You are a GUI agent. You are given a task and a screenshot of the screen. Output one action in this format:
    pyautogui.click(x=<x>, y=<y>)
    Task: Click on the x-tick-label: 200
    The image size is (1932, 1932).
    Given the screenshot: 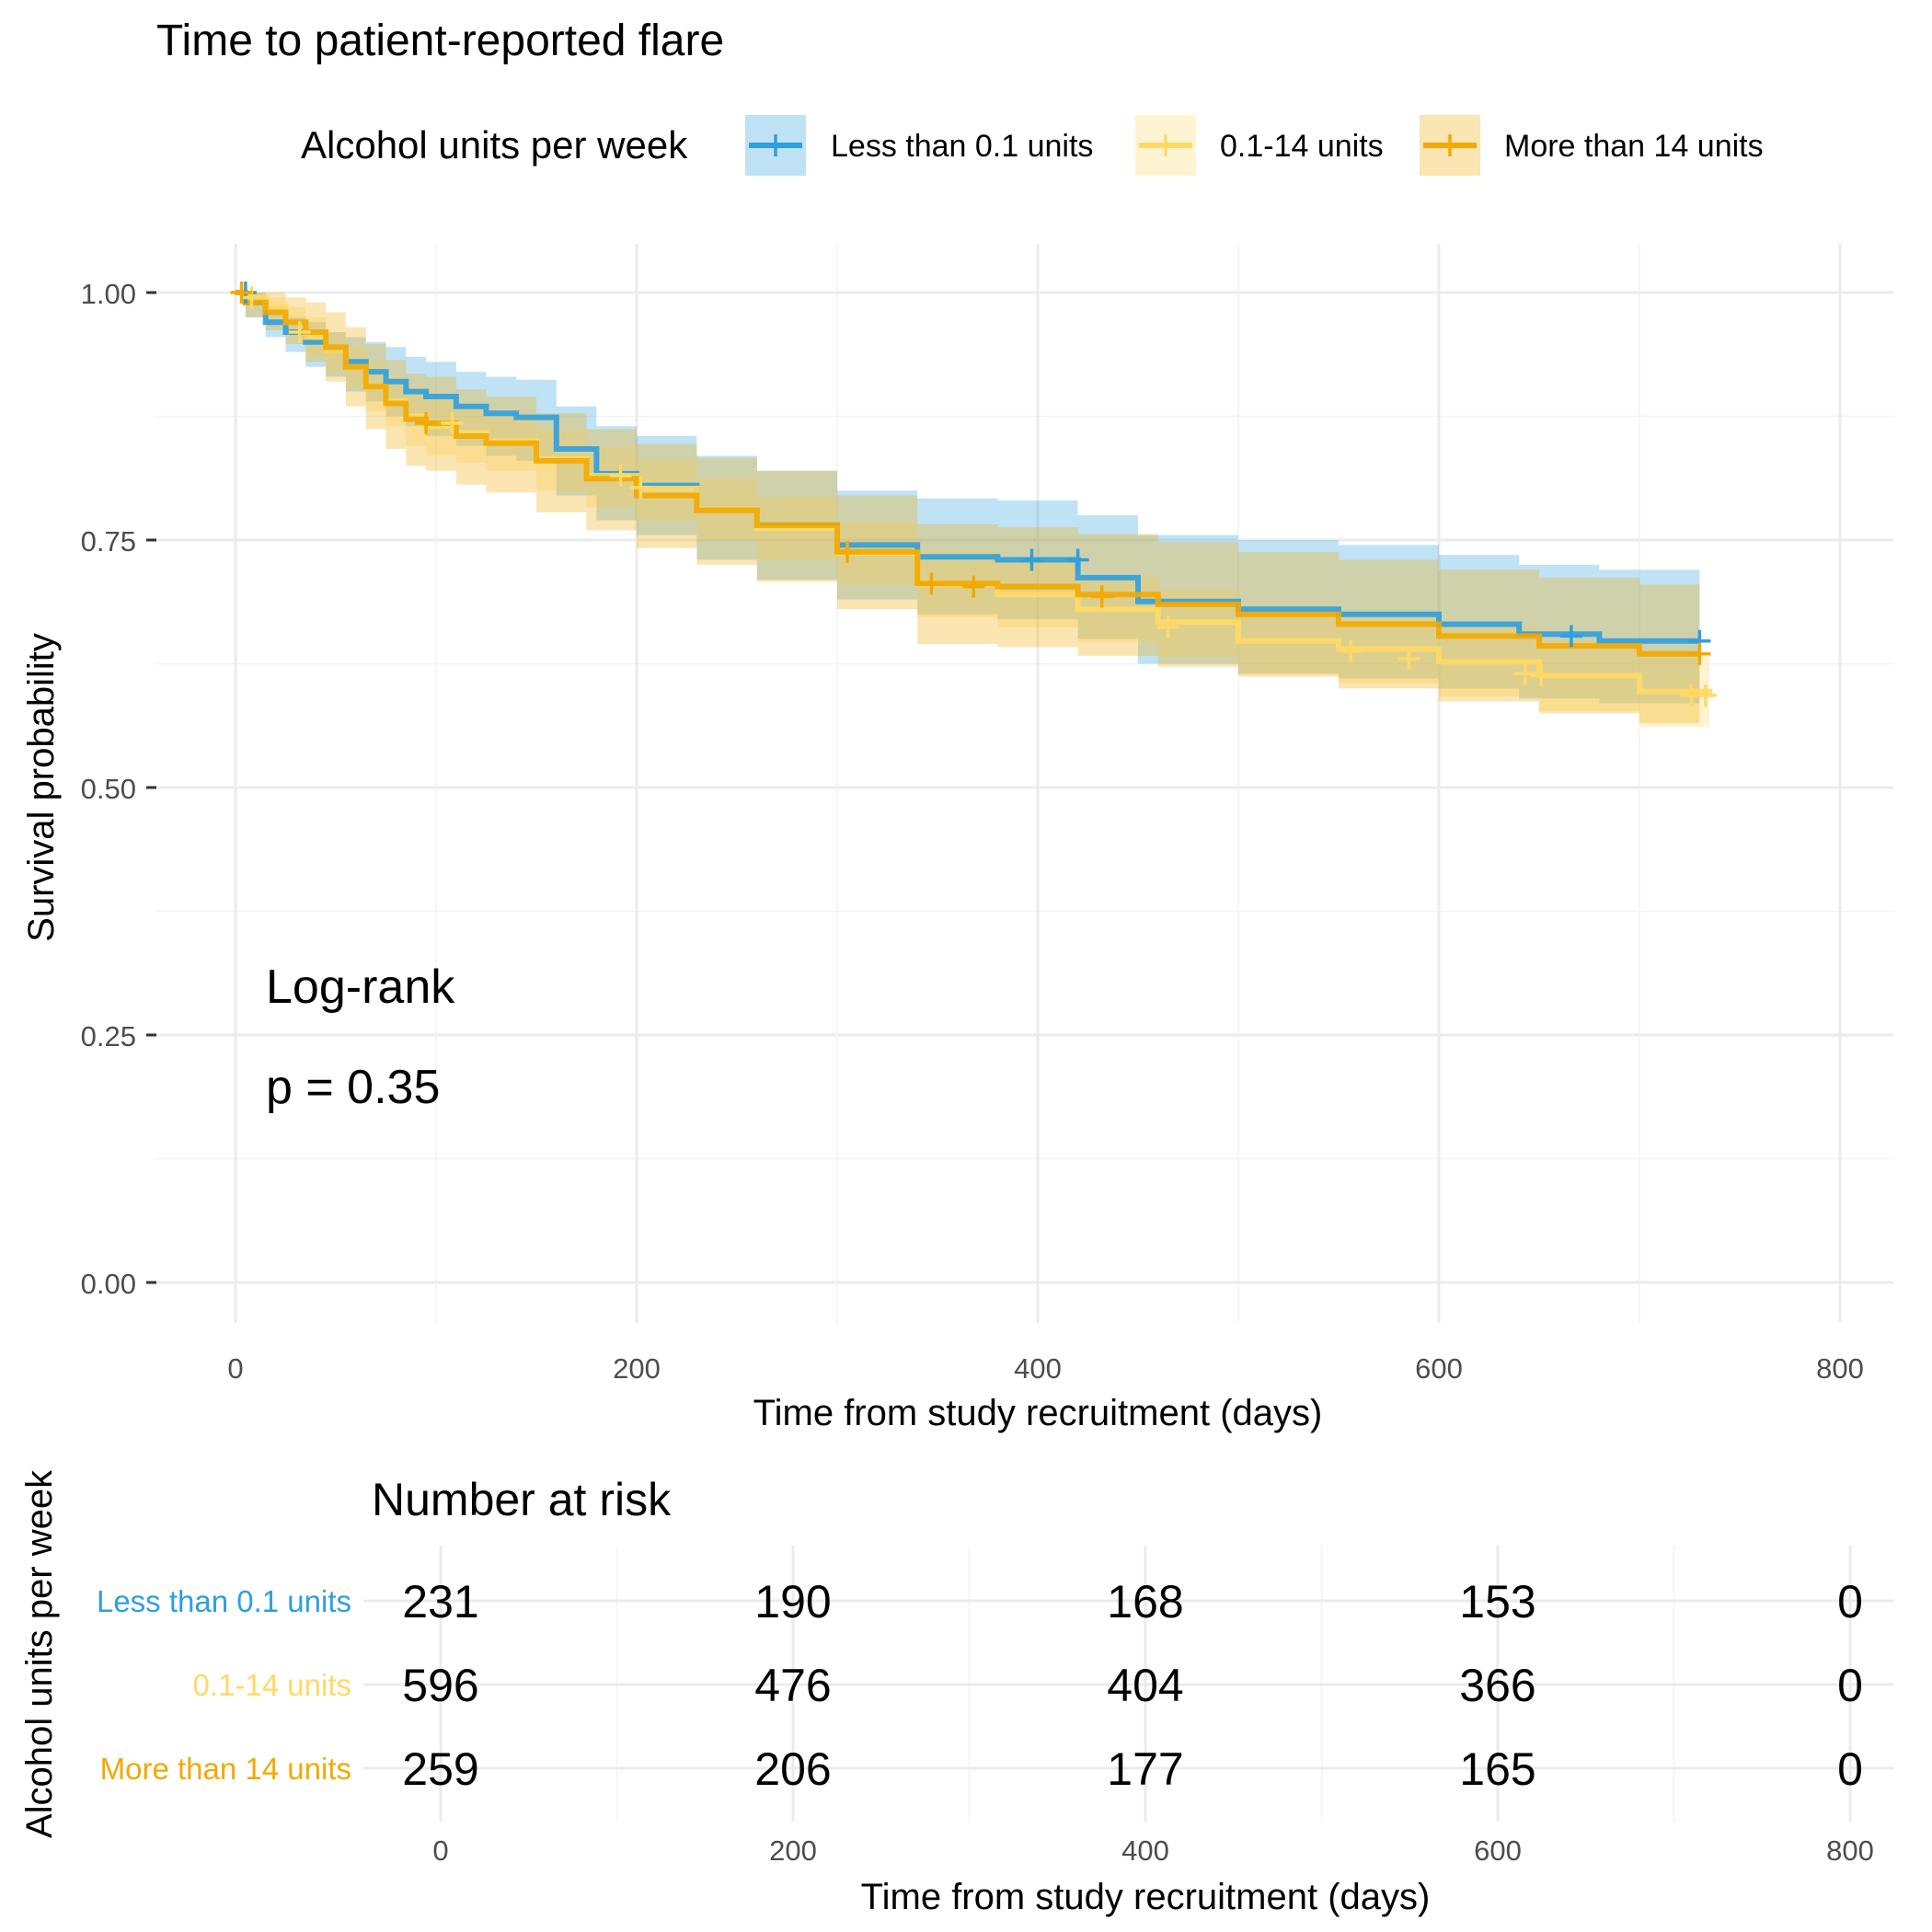 What is the action you would take?
    pyautogui.click(x=637, y=1368)
    